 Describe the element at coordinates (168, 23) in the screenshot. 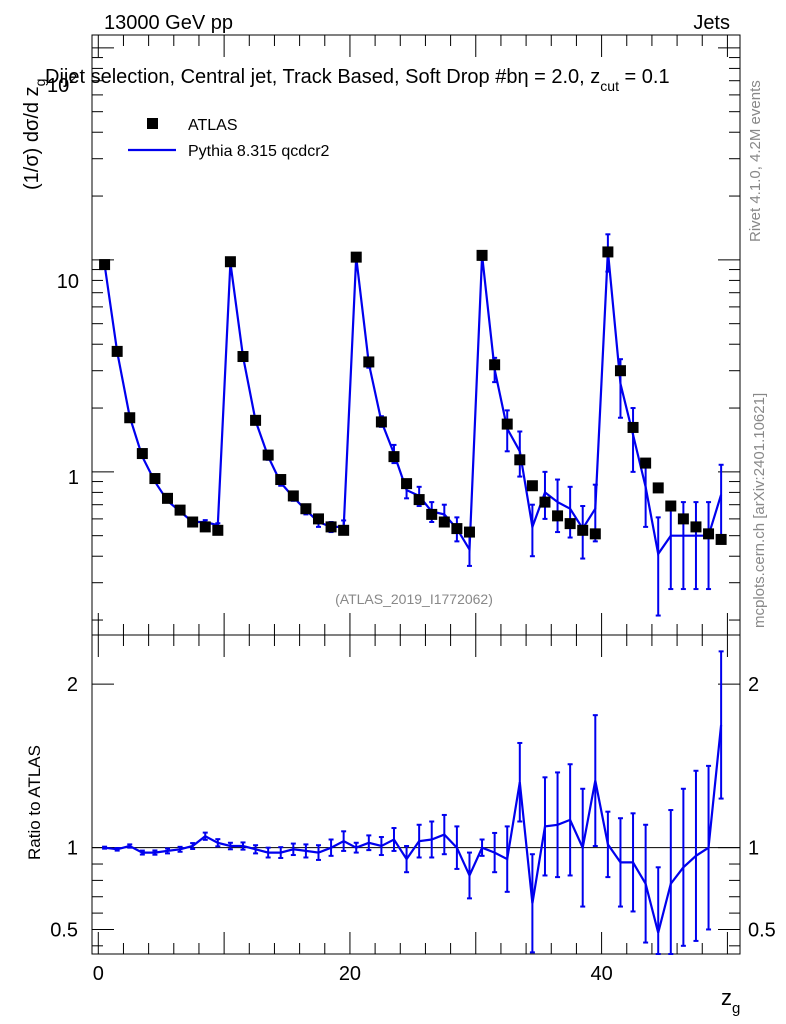

I see `energy-label: 13000 GeV pp` at that location.